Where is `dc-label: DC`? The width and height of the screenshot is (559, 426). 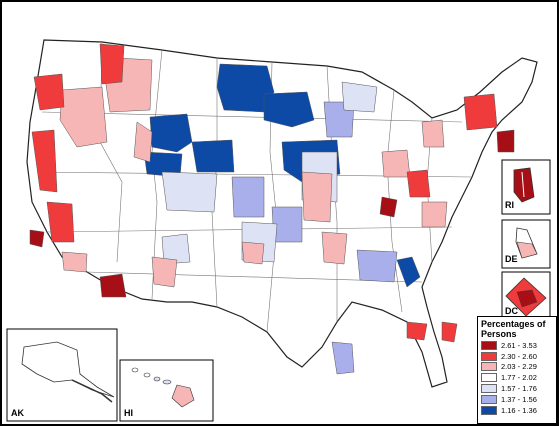
dc-label: DC is located at coordinates (511, 311).